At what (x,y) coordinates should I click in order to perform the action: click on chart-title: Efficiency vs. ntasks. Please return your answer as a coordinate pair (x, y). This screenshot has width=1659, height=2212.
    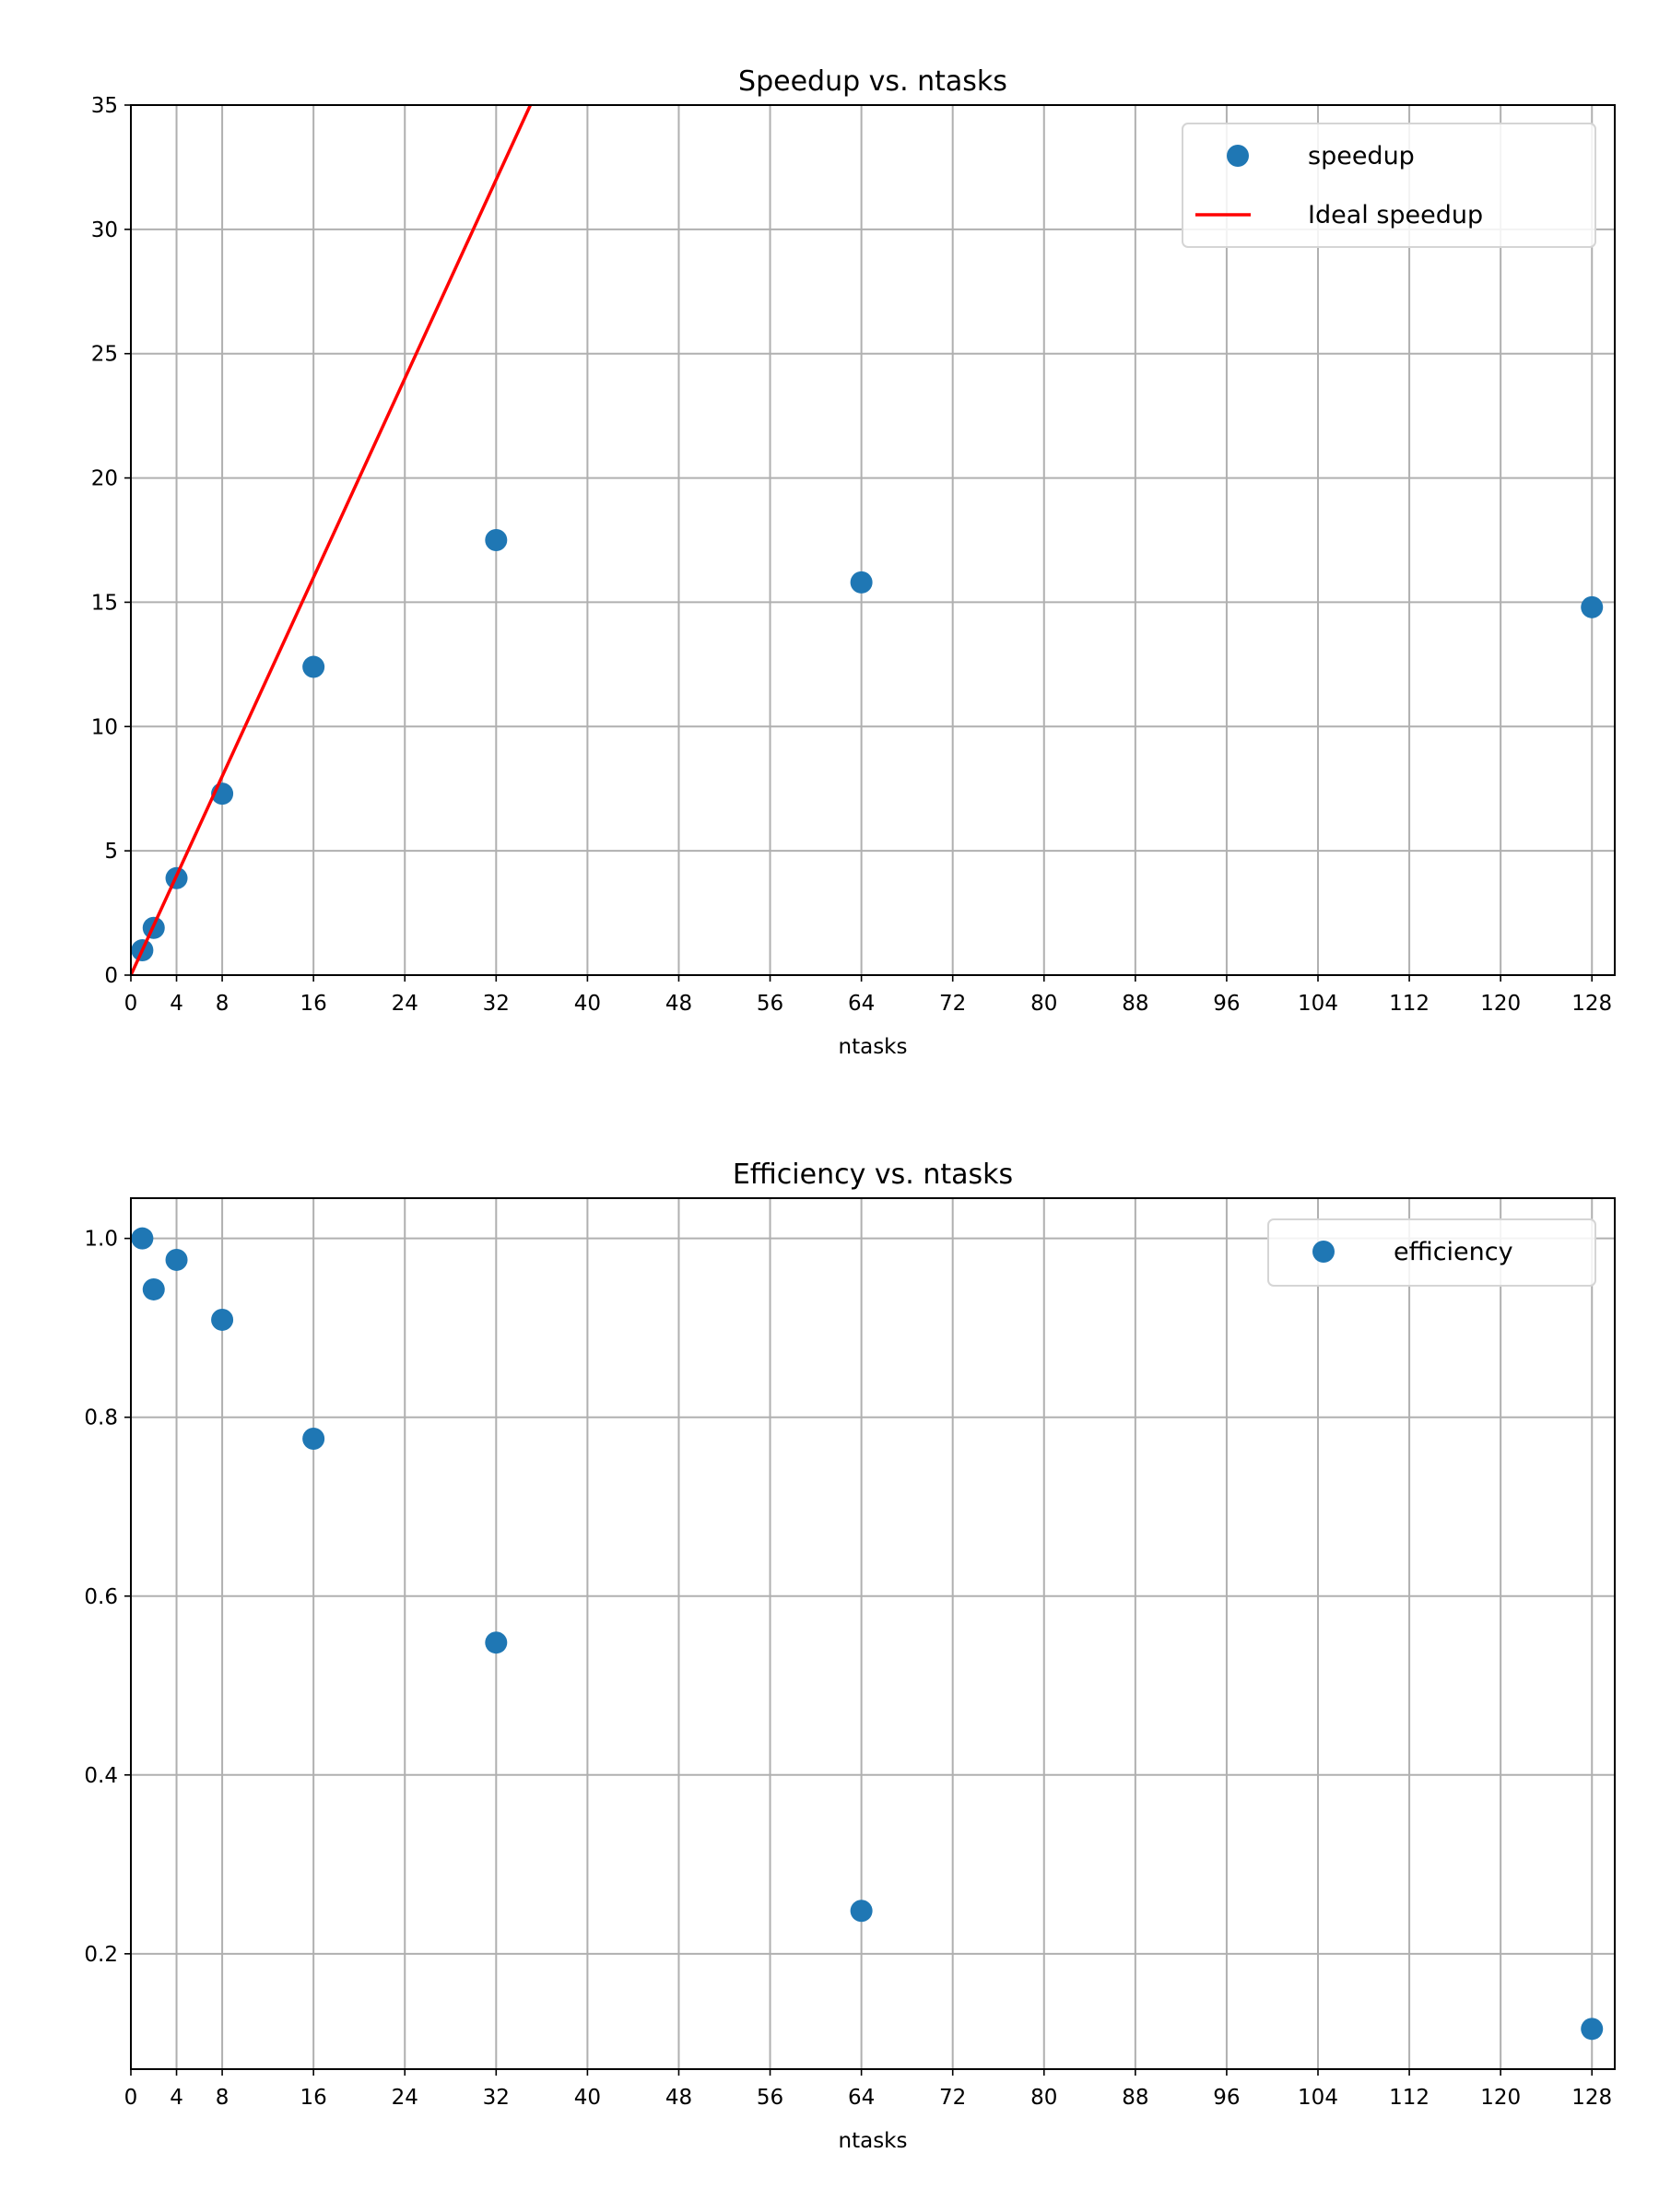
    Looking at the image, I should click on (873, 1175).